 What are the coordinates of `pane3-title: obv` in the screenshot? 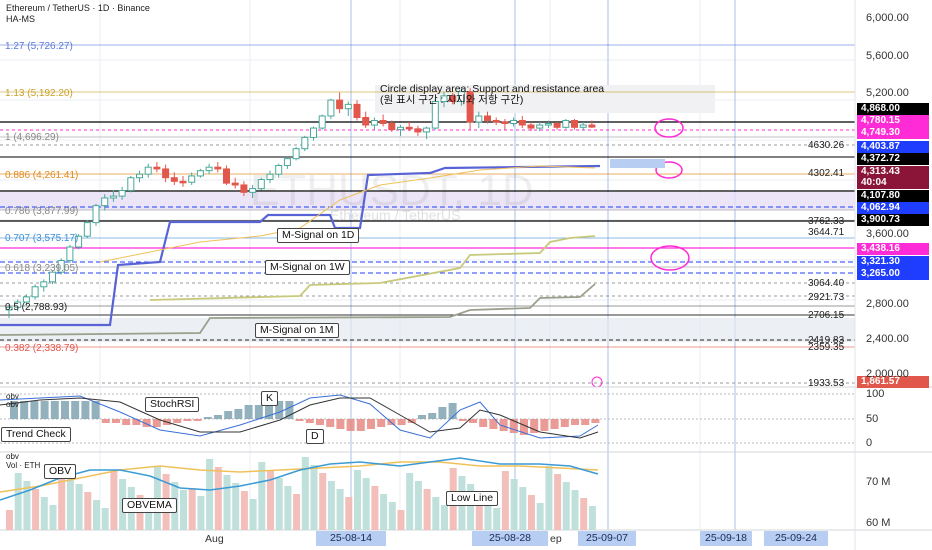 It's located at (12, 456).